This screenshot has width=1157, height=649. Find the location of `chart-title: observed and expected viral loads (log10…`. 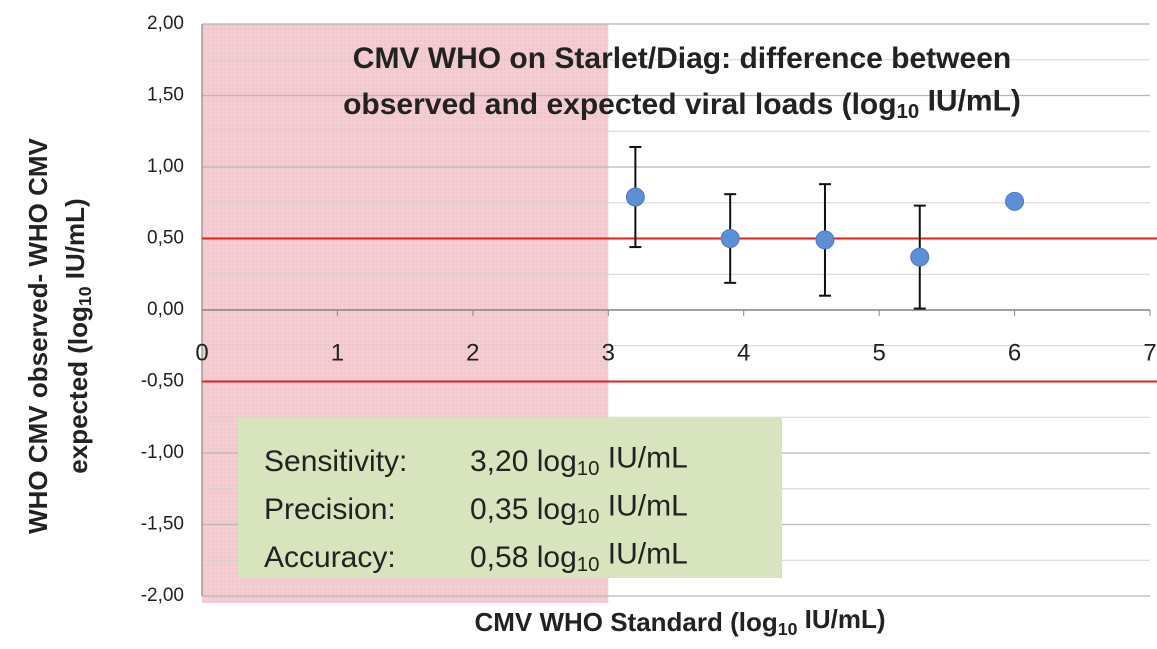

chart-title: observed and expected viral loads (log10… is located at coordinates (682, 104).